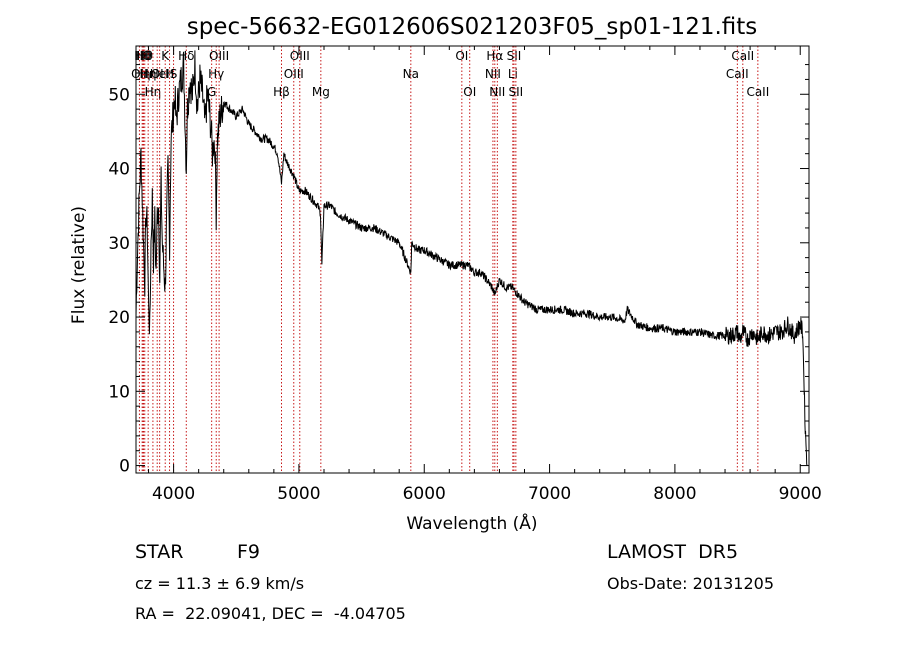 The image size is (900, 649). I want to click on x-tick-label: 7000, so click(549, 494).